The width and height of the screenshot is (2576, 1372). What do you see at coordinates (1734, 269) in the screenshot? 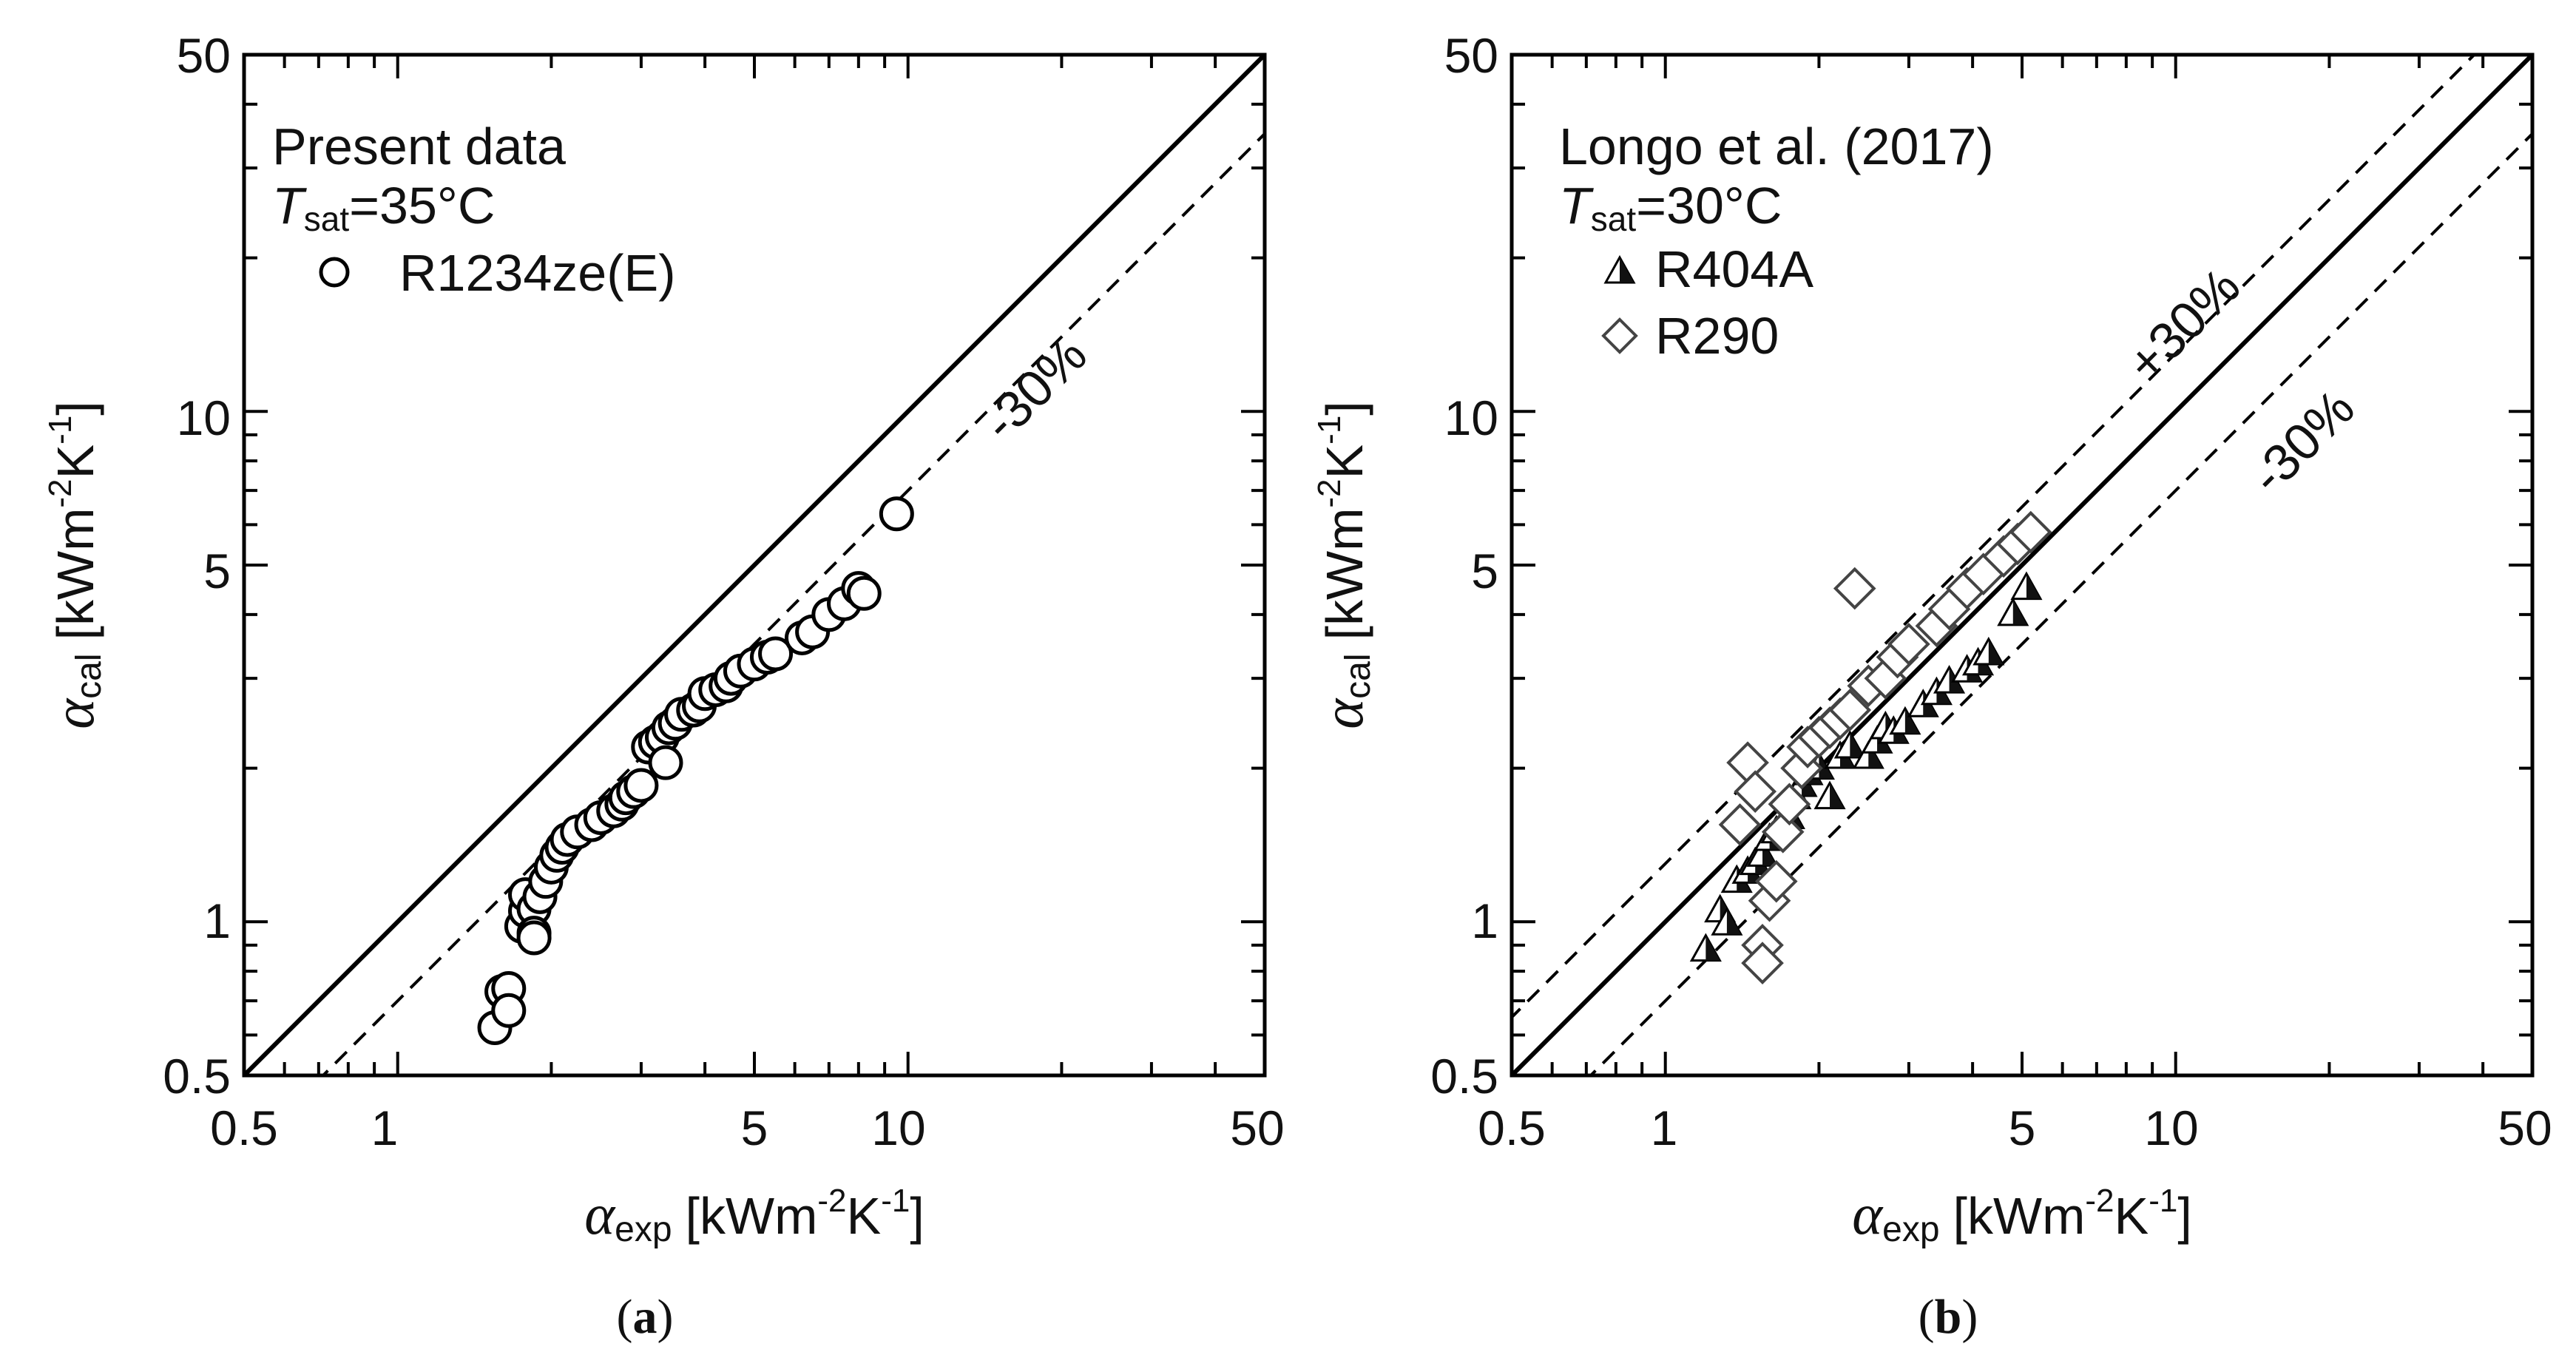
I see `legend-label: R404A` at bounding box center [1734, 269].